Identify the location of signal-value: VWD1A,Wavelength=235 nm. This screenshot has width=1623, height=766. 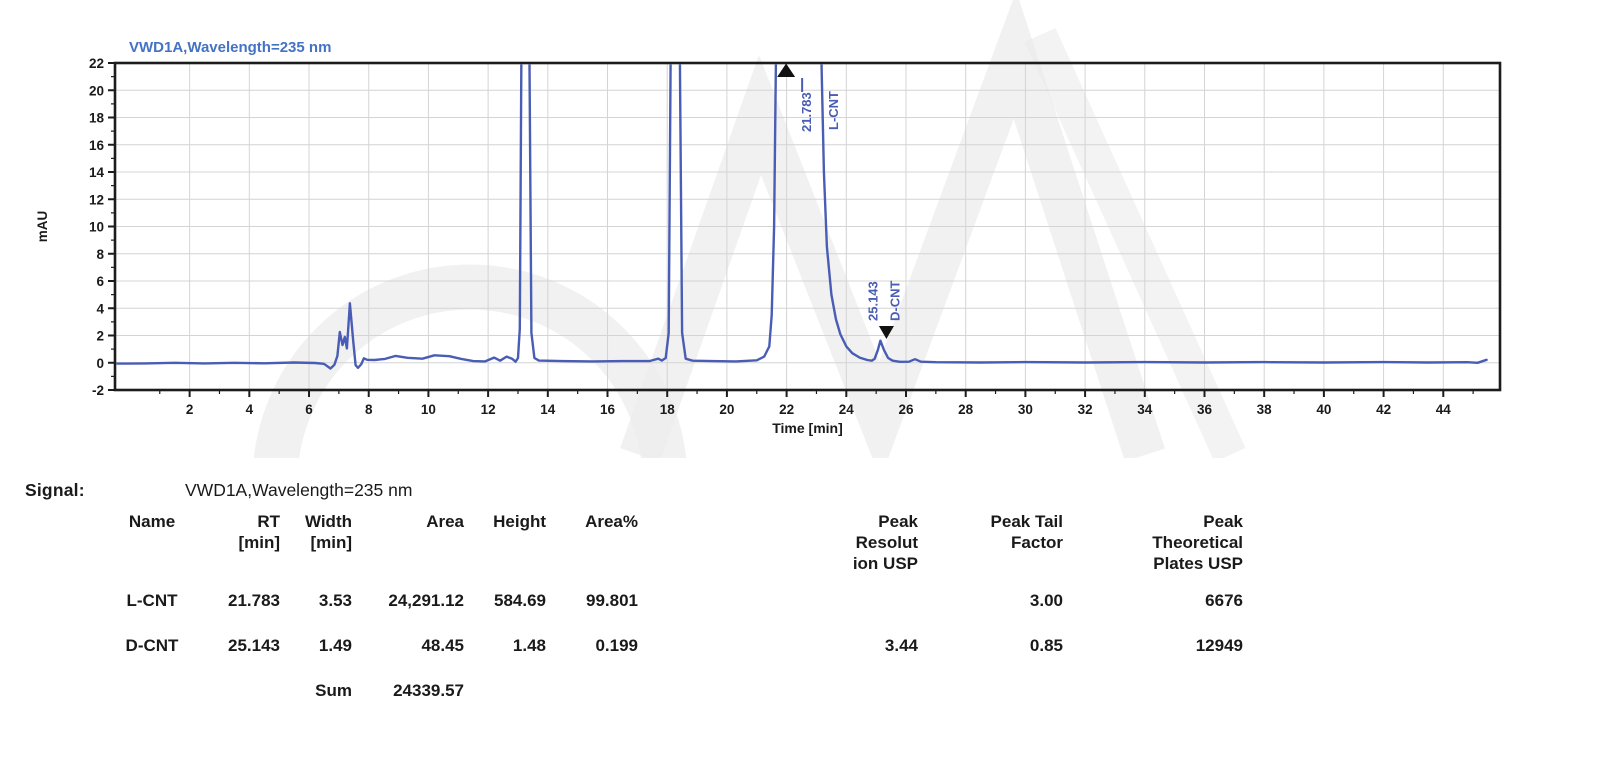
(299, 490).